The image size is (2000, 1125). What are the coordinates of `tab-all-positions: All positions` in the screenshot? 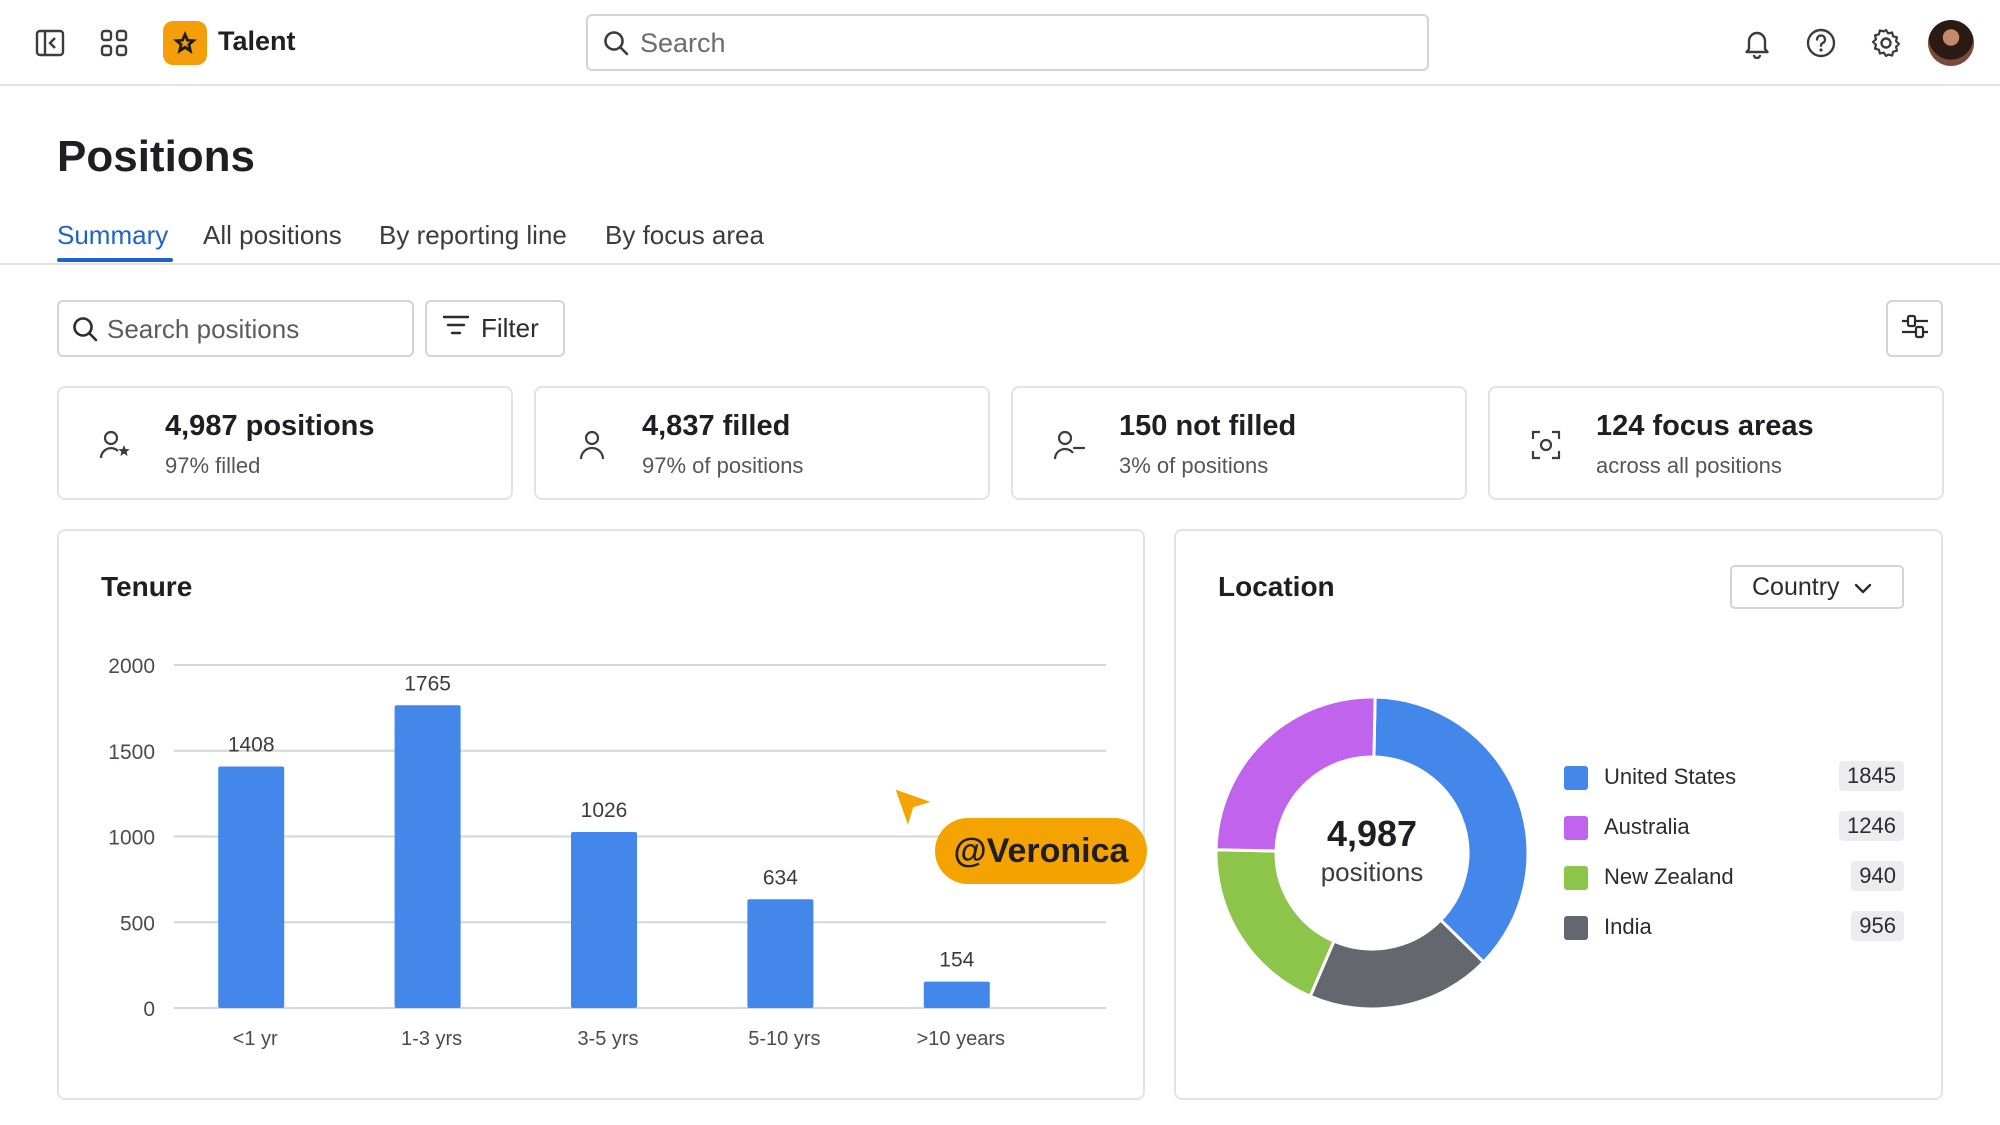 It's located at (272, 235).